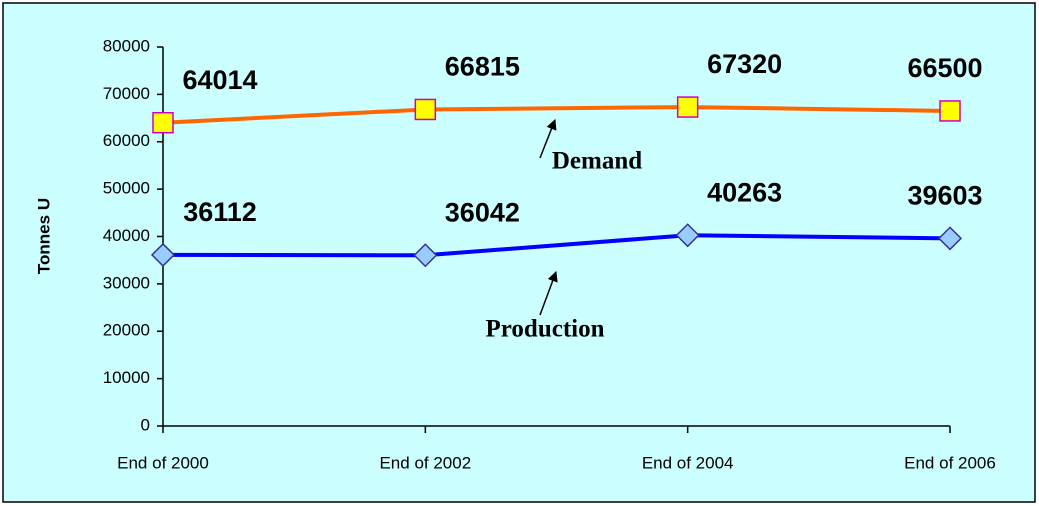 Image resolution: width=1039 pixels, height=506 pixels. Describe the element at coordinates (126, 93) in the screenshot. I see `y-tick-label: 70000` at that location.